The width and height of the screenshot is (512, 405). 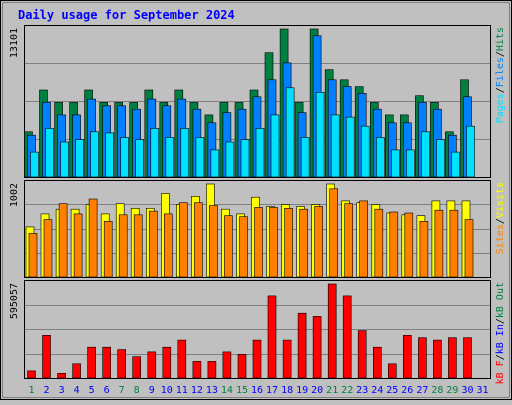 I want to click on legend-entry: kB Out, so click(x=500, y=300).